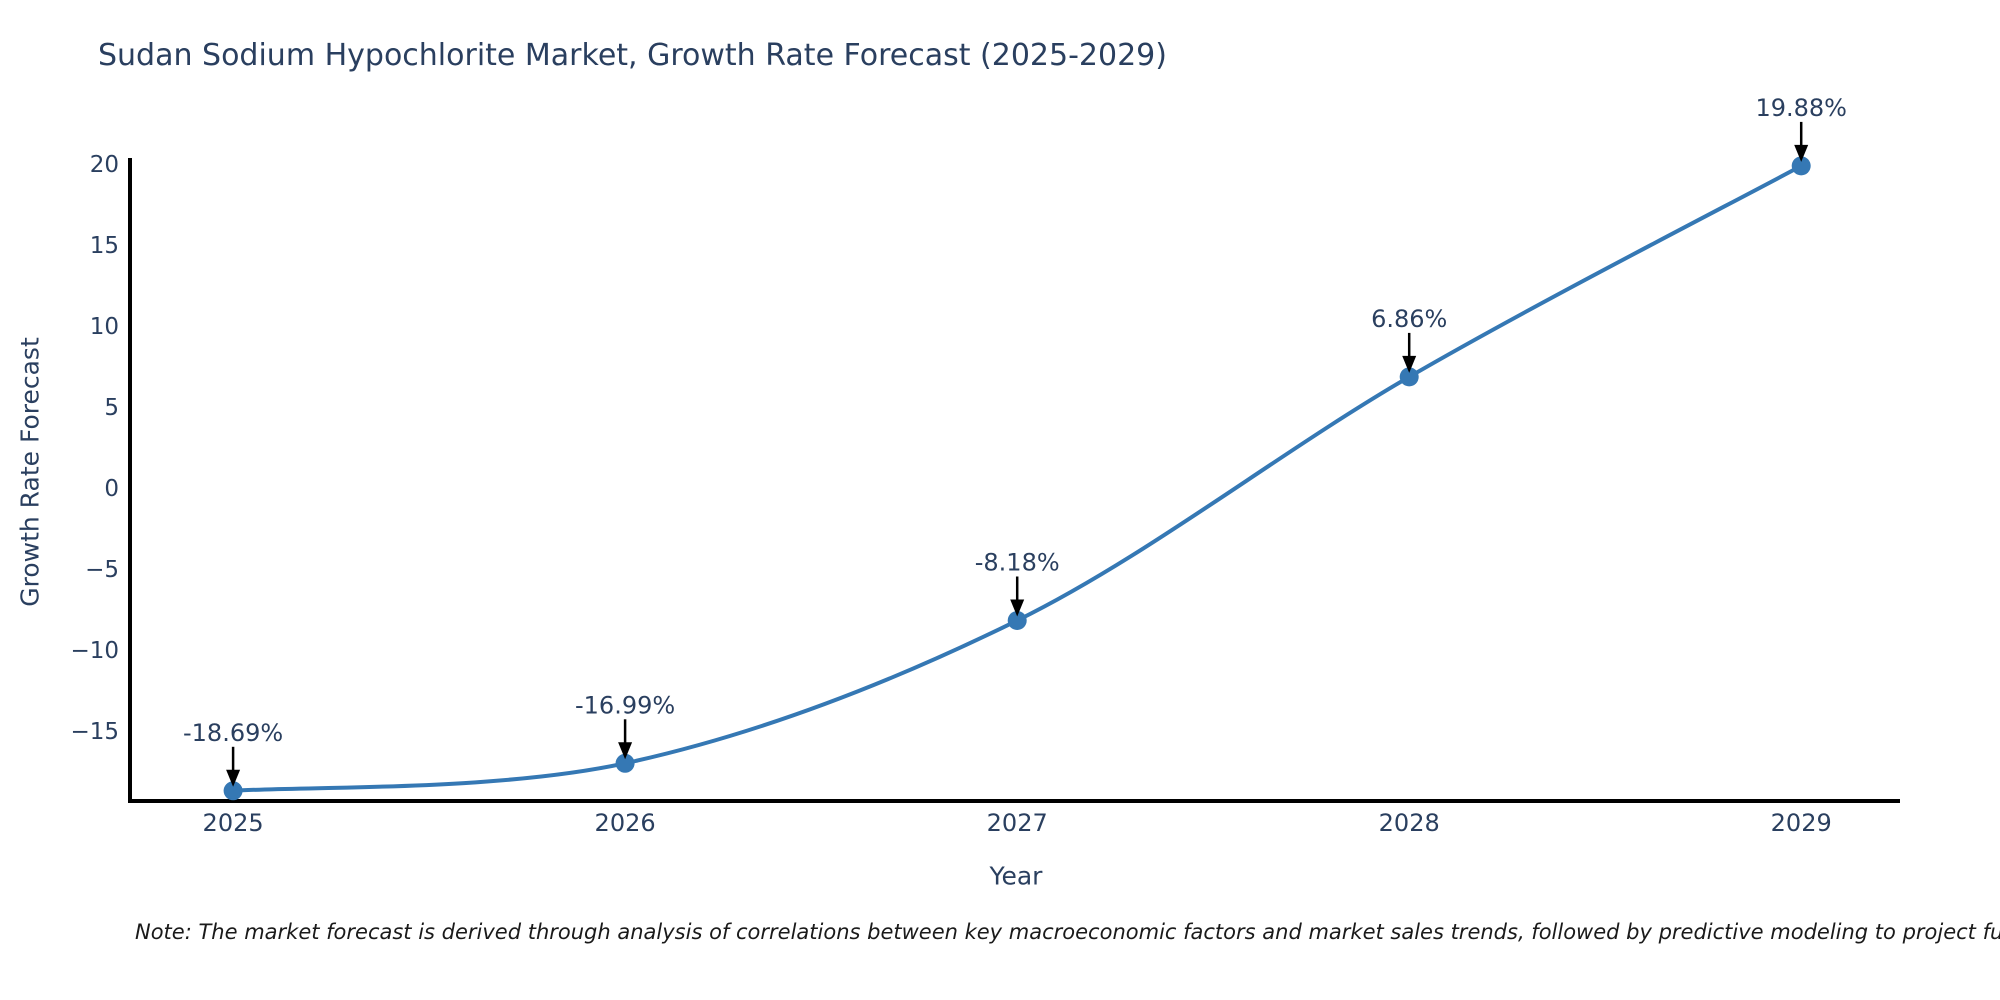 This screenshot has height=1000, width=2000. Describe the element at coordinates (102, 570) in the screenshot. I see `y-tick-label: −5` at that location.